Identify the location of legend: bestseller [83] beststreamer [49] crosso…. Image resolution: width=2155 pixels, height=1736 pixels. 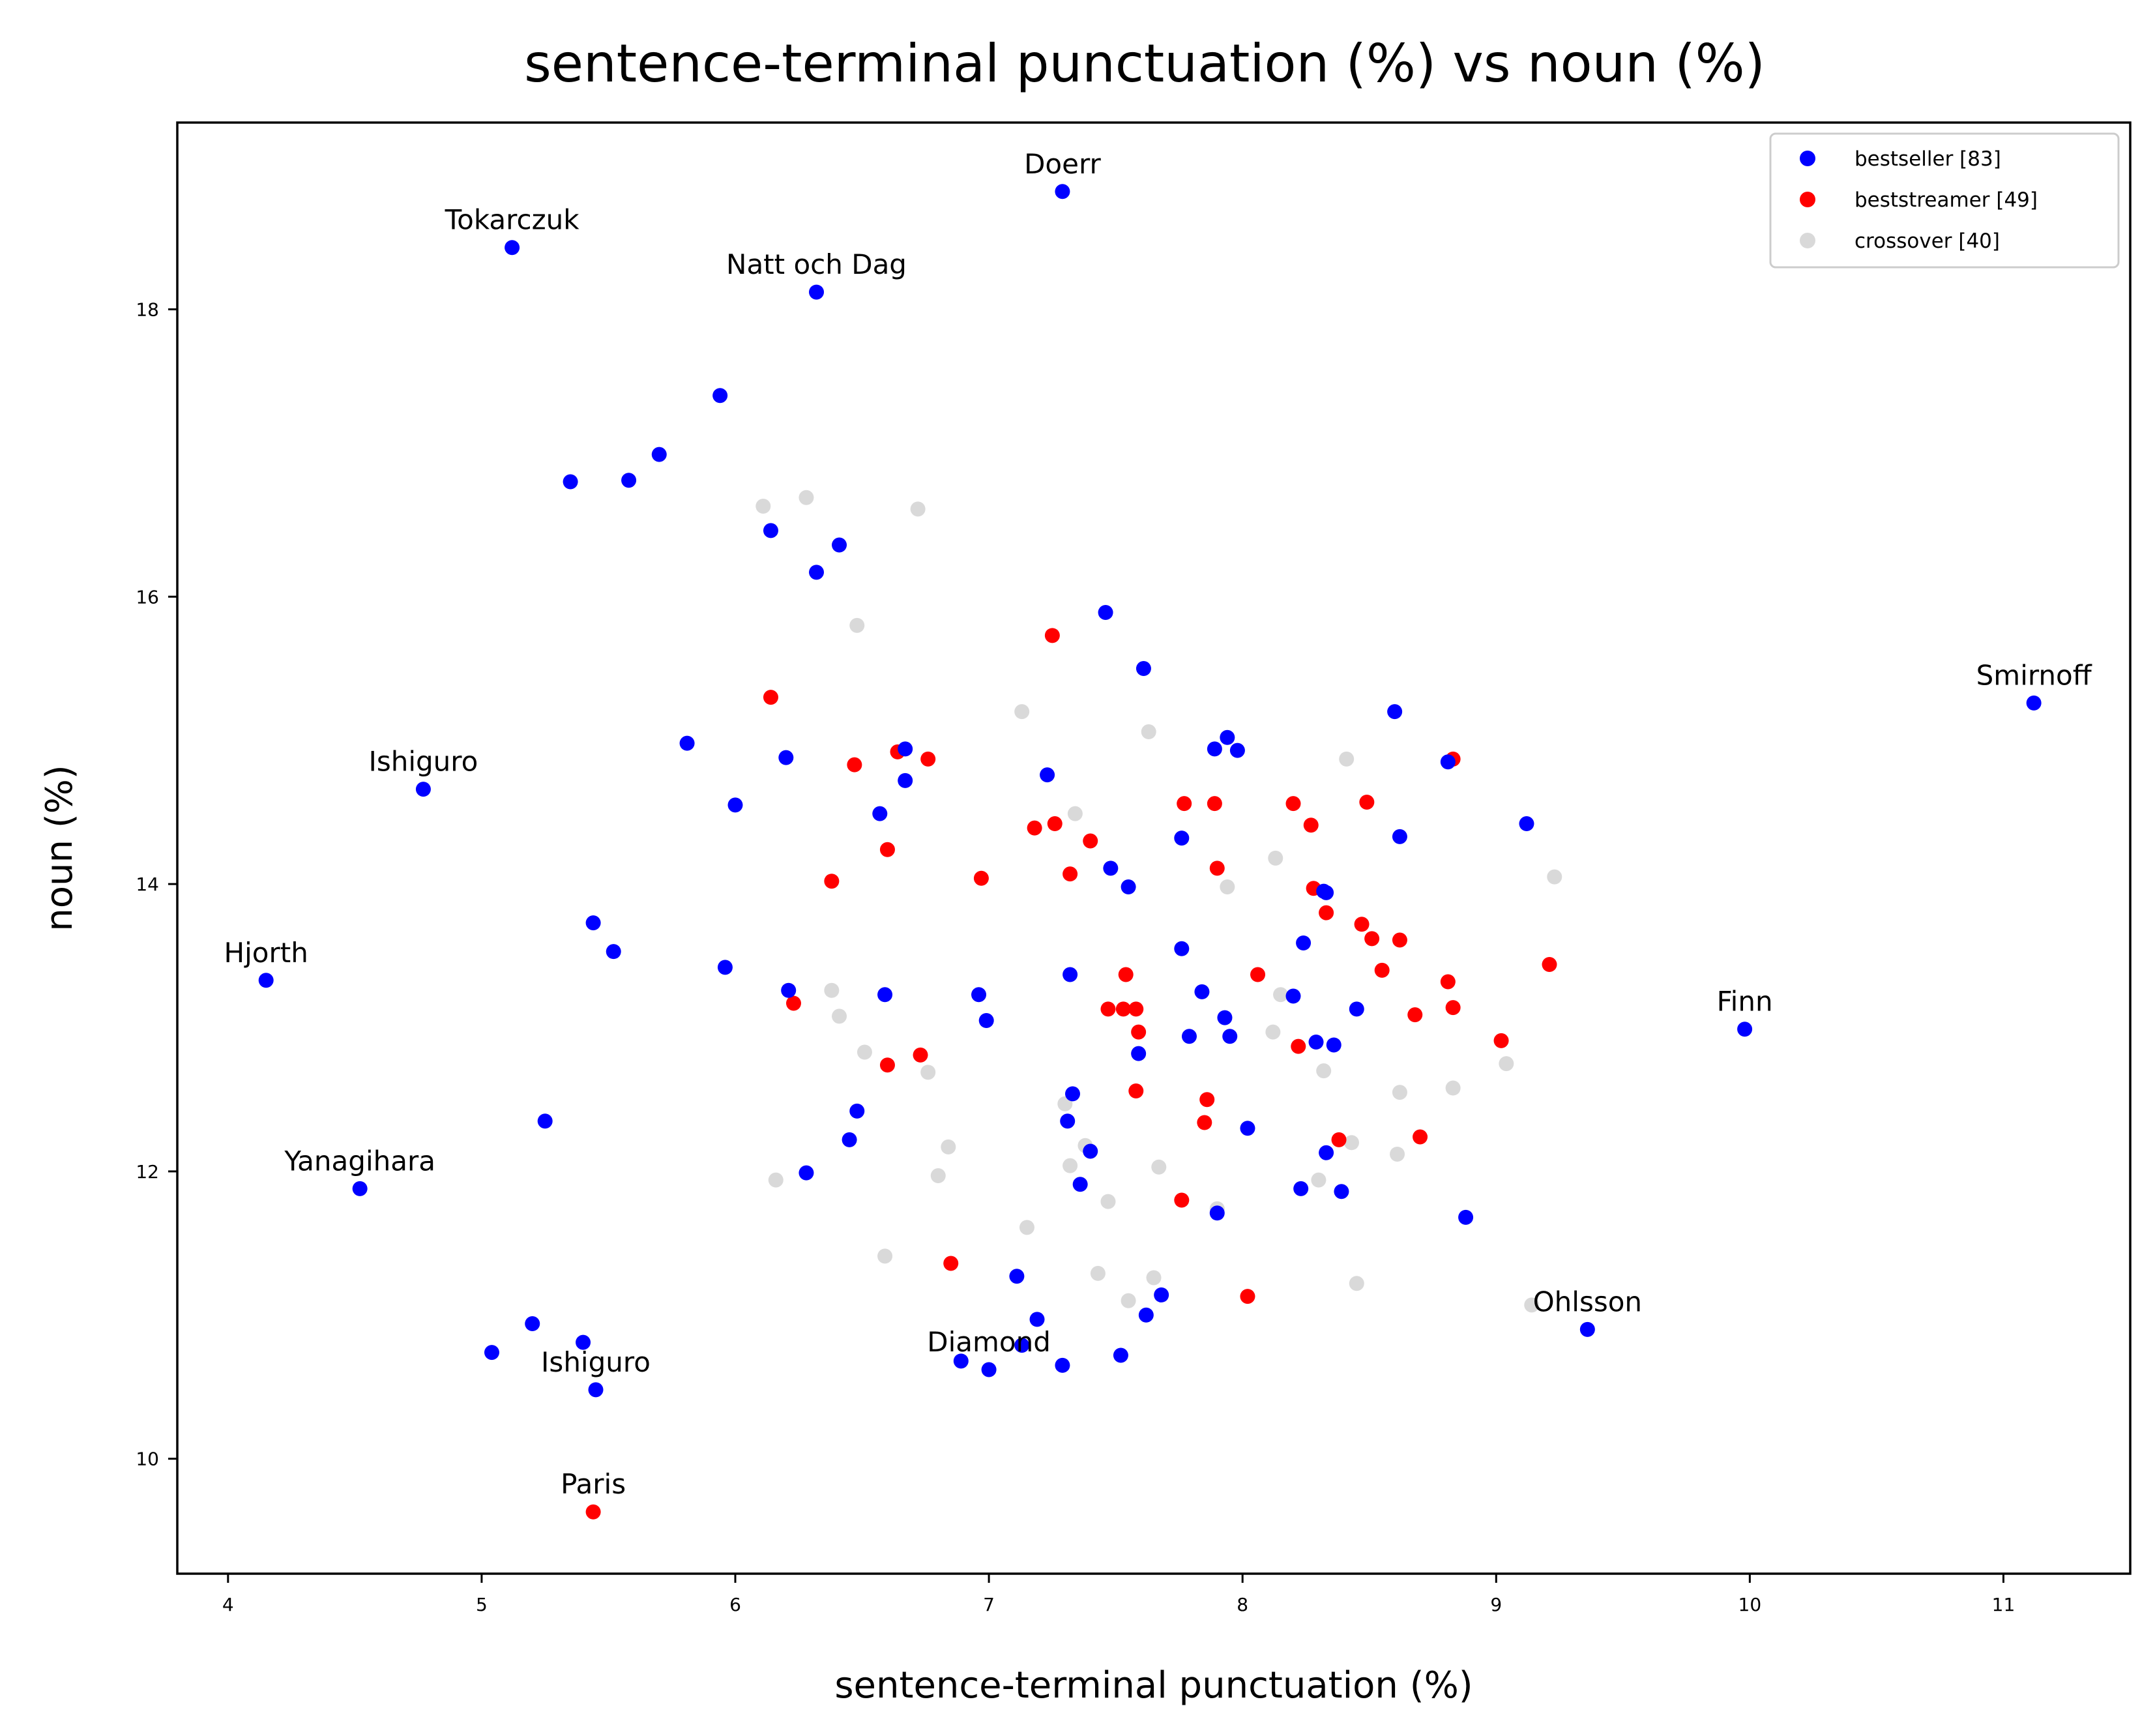
(1944, 200).